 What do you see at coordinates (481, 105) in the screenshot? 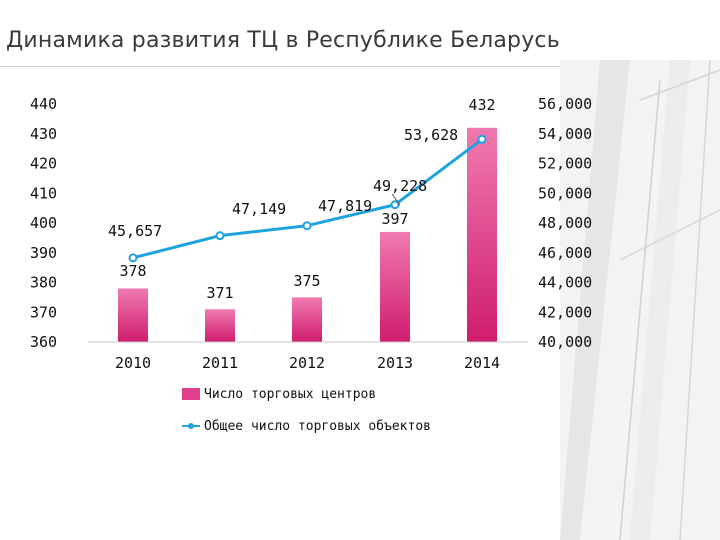
I see `bar-data-label: 432` at bounding box center [481, 105].